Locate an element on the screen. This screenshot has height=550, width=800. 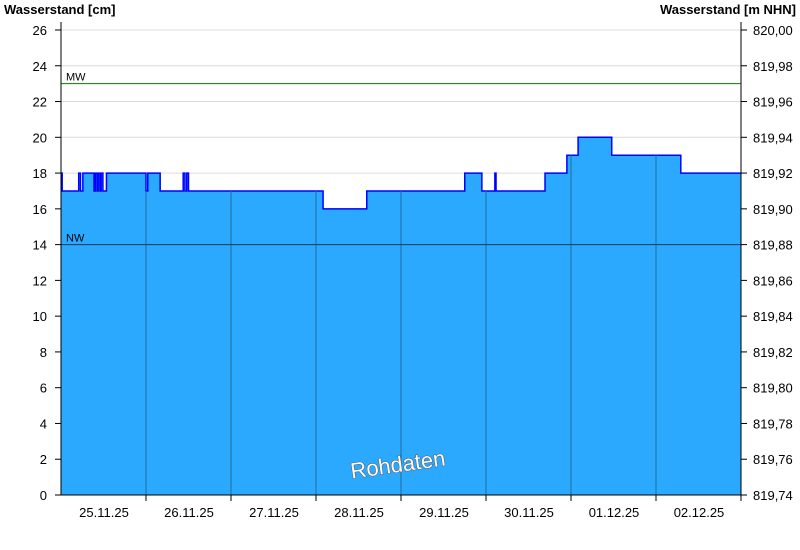
left-tick-label: 24 is located at coordinates (40, 66).